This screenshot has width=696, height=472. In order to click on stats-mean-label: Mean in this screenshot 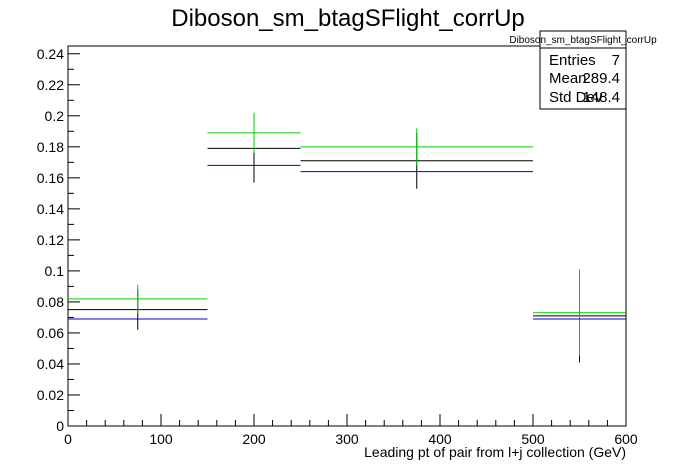, I will do `click(568, 78)`.